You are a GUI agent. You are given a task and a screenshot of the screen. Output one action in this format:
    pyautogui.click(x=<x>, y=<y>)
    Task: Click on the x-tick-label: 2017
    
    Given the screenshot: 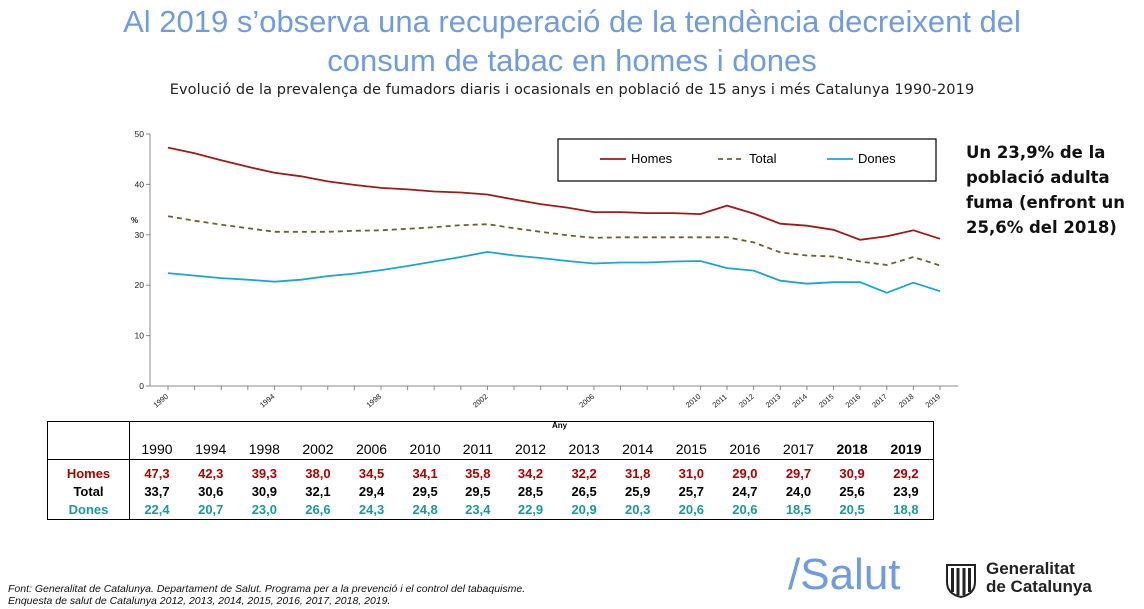 What is the action you would take?
    pyautogui.click(x=879, y=401)
    